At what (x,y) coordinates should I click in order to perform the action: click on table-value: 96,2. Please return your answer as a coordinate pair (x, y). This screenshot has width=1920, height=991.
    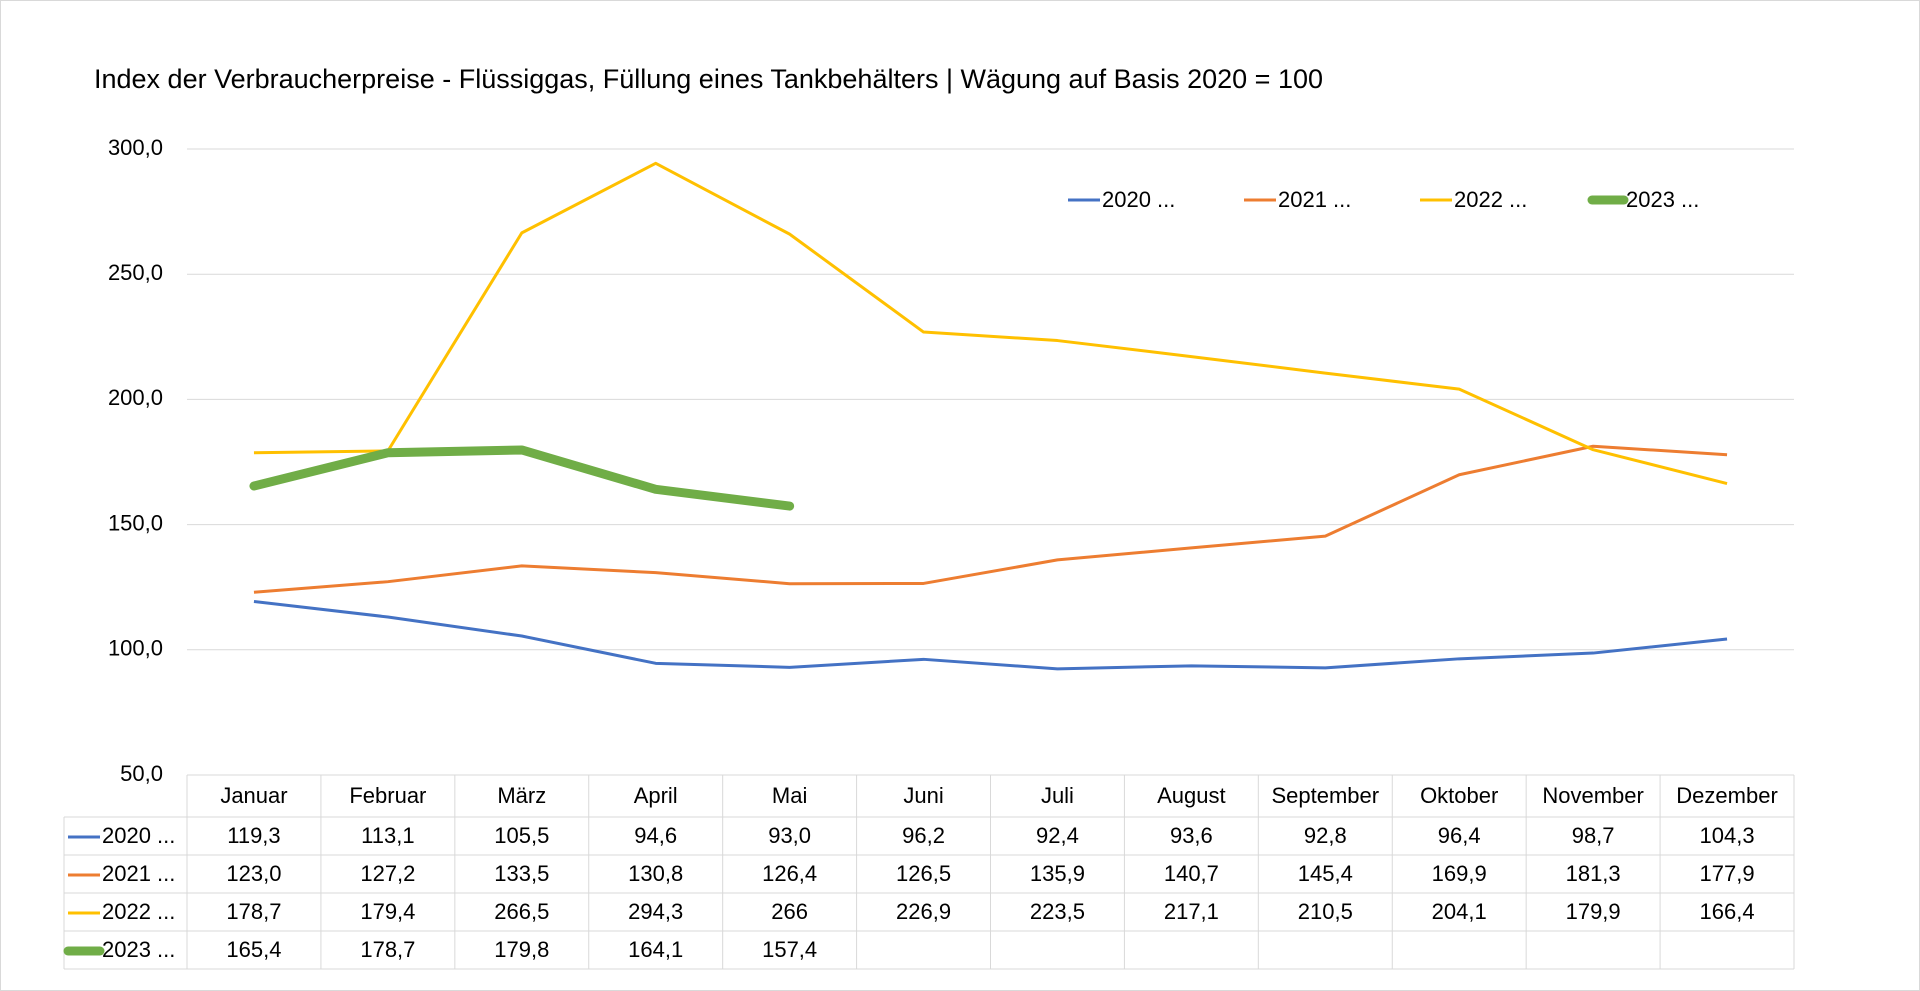
    Looking at the image, I should click on (923, 835).